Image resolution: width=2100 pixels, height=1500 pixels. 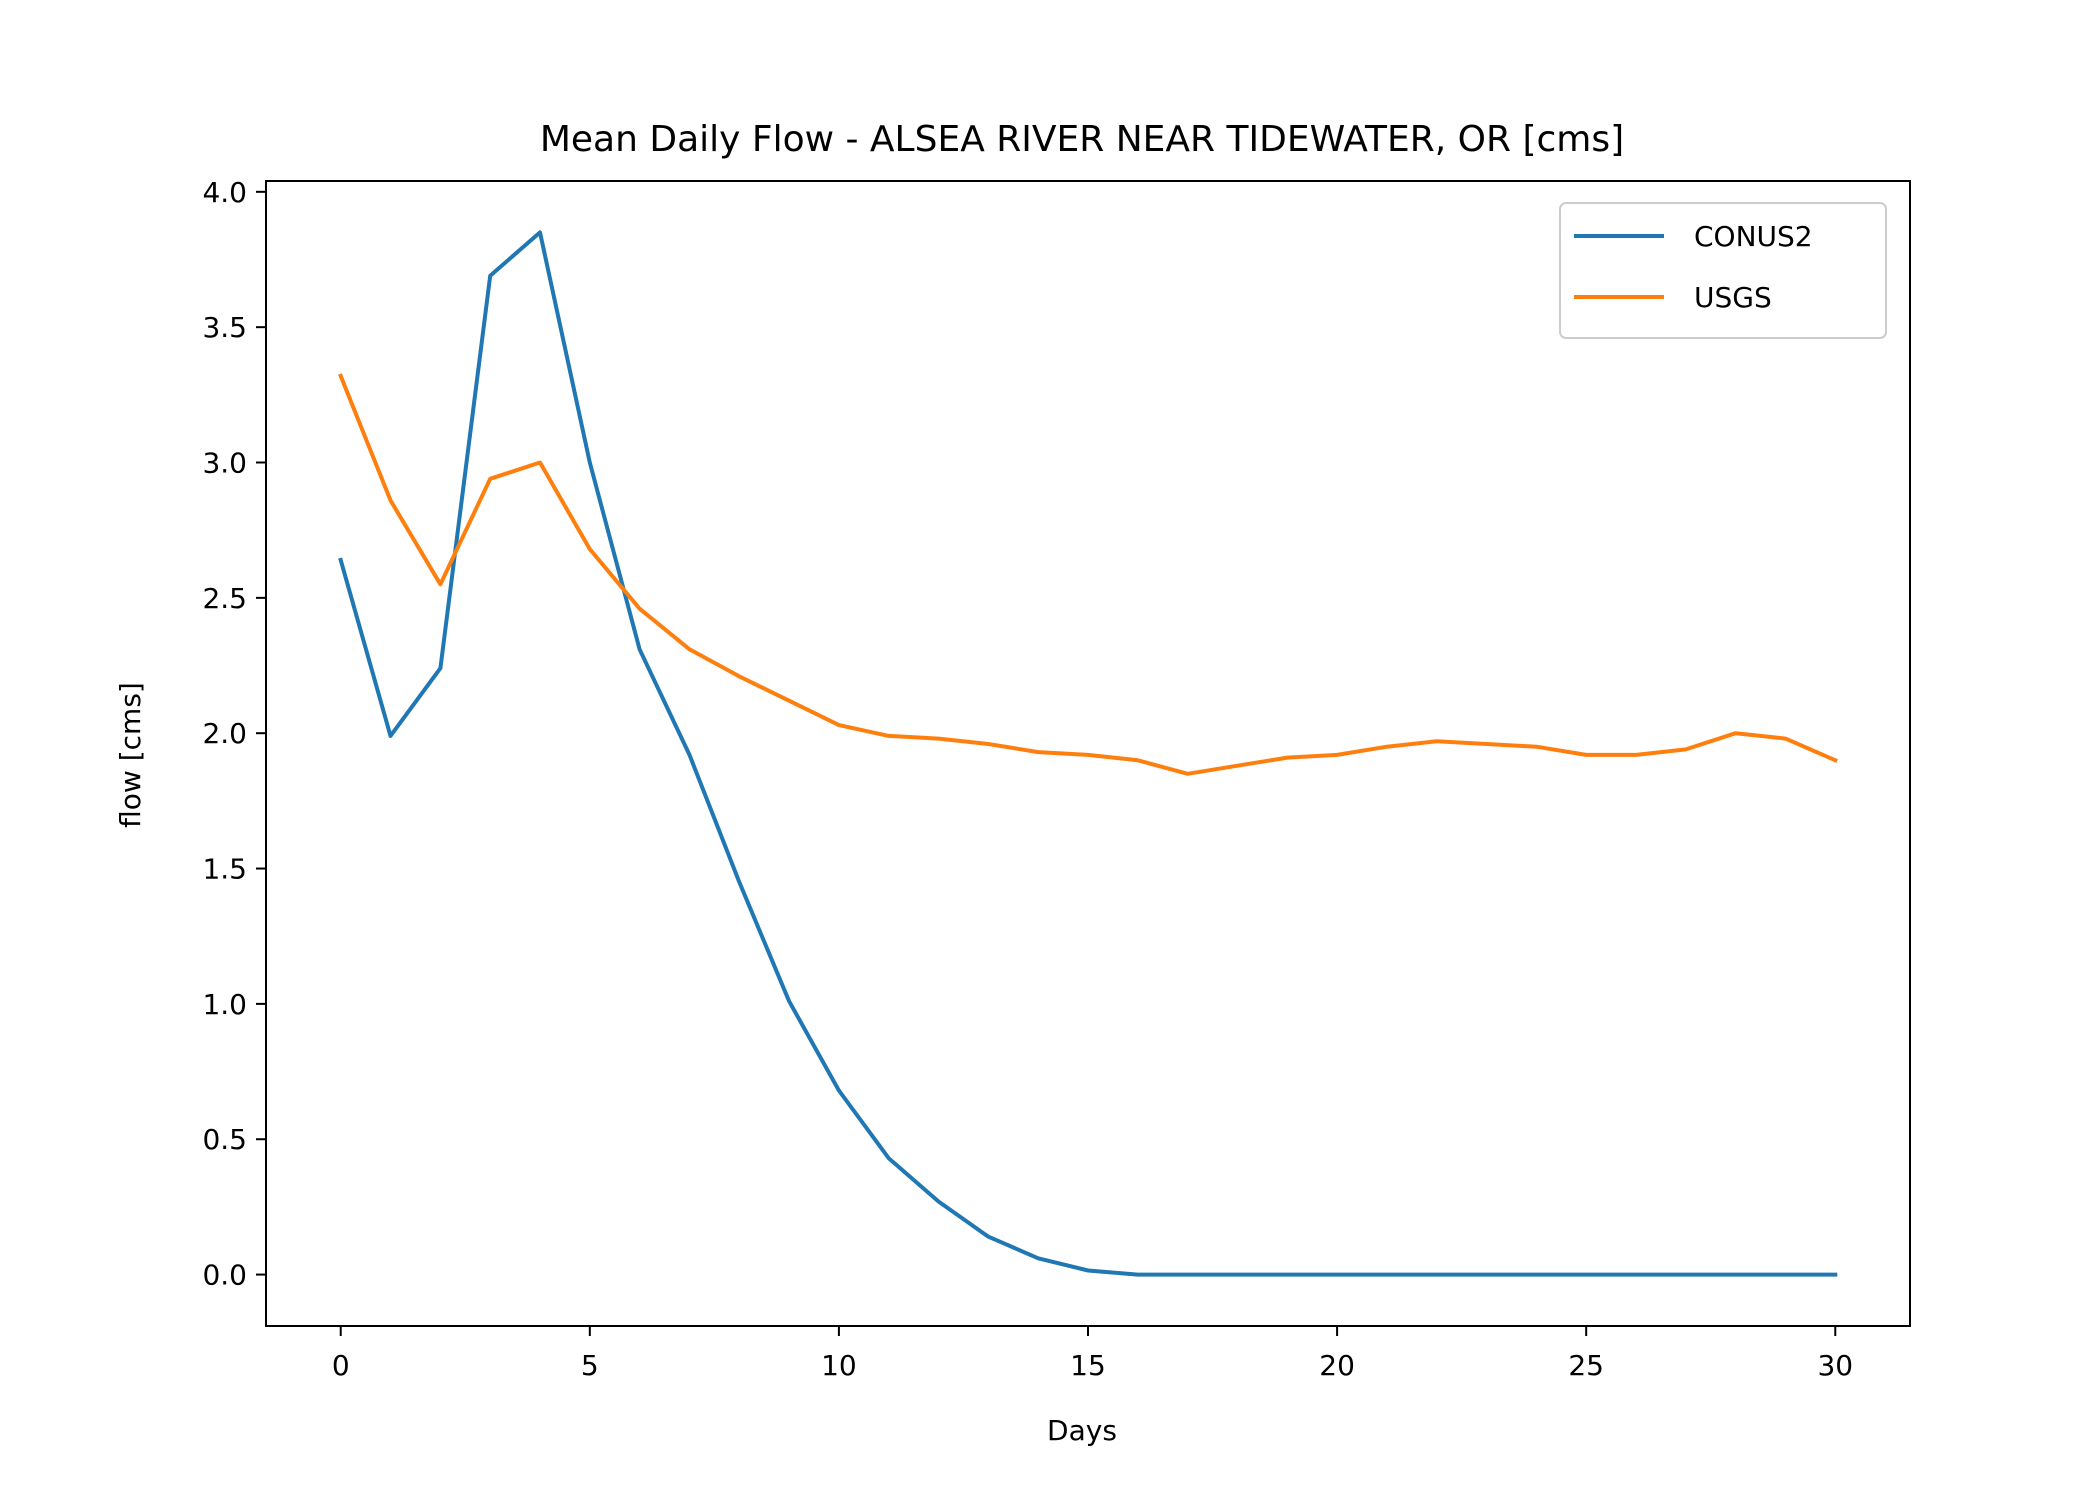 I want to click on legend-label-usgs: USGS, so click(x=1733, y=297).